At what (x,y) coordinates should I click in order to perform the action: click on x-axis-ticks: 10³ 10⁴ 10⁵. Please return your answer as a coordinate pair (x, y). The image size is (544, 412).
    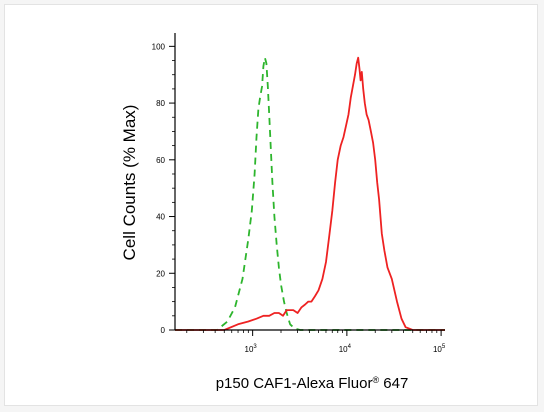
    Looking at the image, I should click on (316, 342).